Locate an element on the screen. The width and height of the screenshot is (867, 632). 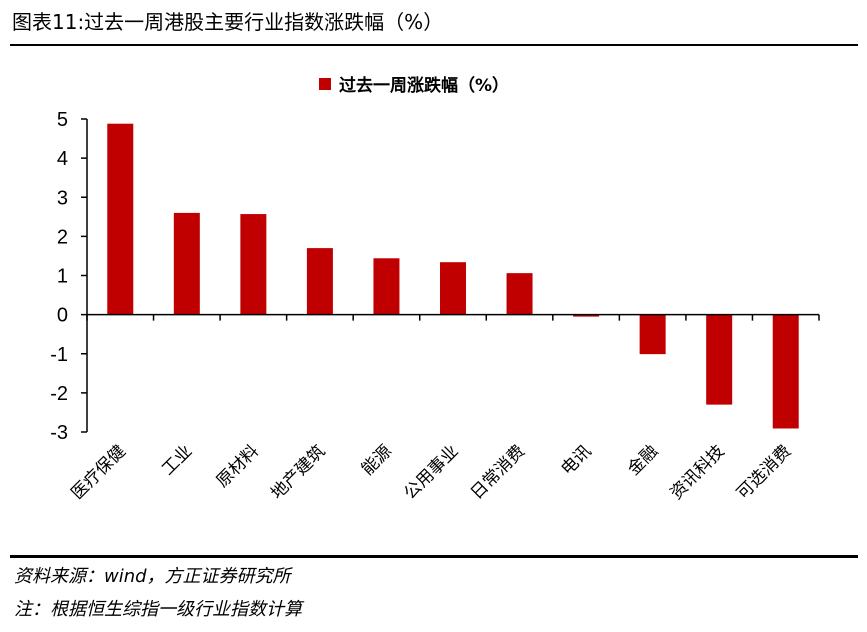
y-axis: 5 4 3 2 1 0 -1 -2 -3 is located at coordinates (69, 276).